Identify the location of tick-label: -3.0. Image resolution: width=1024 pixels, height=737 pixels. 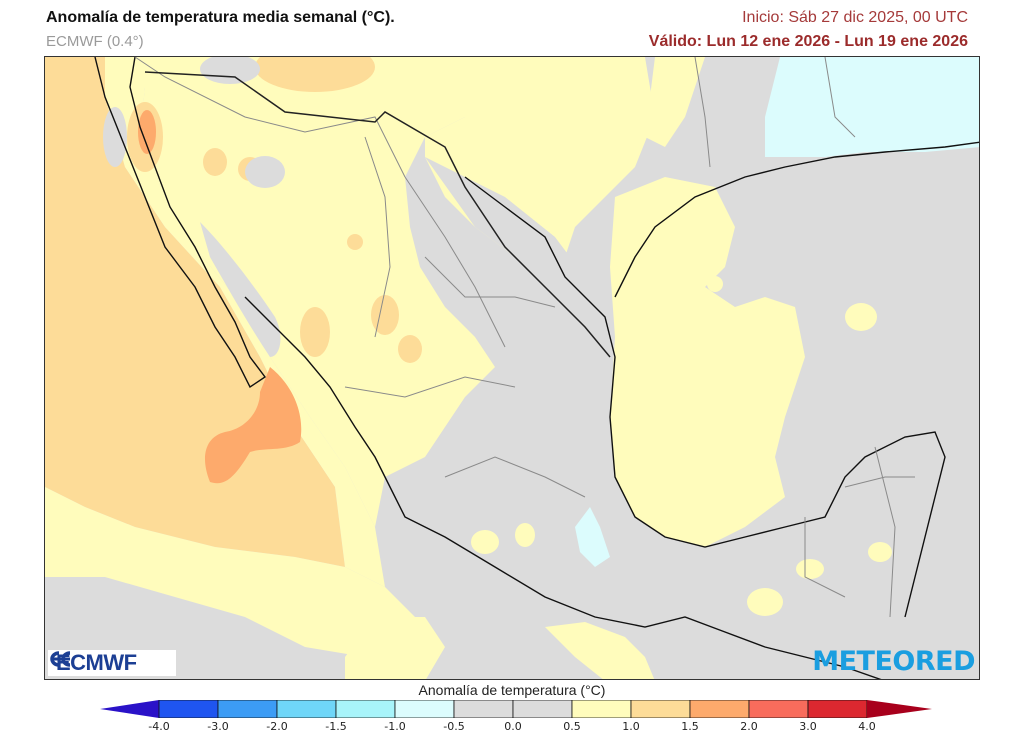
(218, 726).